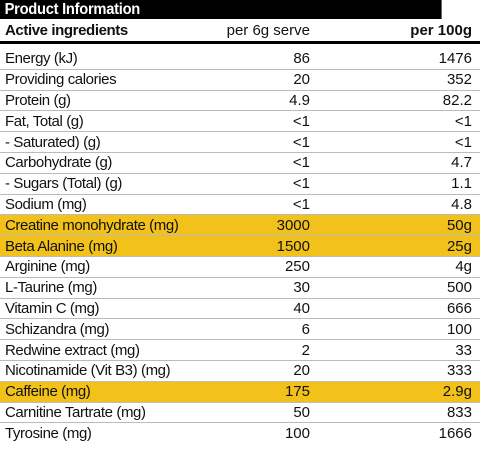  What do you see at coordinates (459, 371) in the screenshot?
I see `value-per-100g: 333` at bounding box center [459, 371].